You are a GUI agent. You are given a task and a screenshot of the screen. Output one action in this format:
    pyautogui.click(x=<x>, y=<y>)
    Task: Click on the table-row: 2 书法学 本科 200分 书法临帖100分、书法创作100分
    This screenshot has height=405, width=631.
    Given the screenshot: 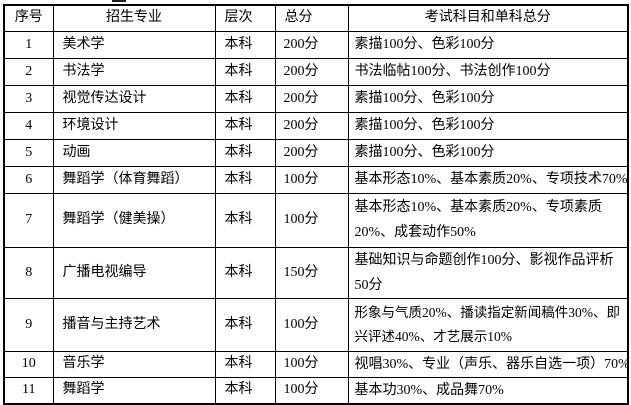 What is the action you would take?
    pyautogui.click(x=316, y=71)
    